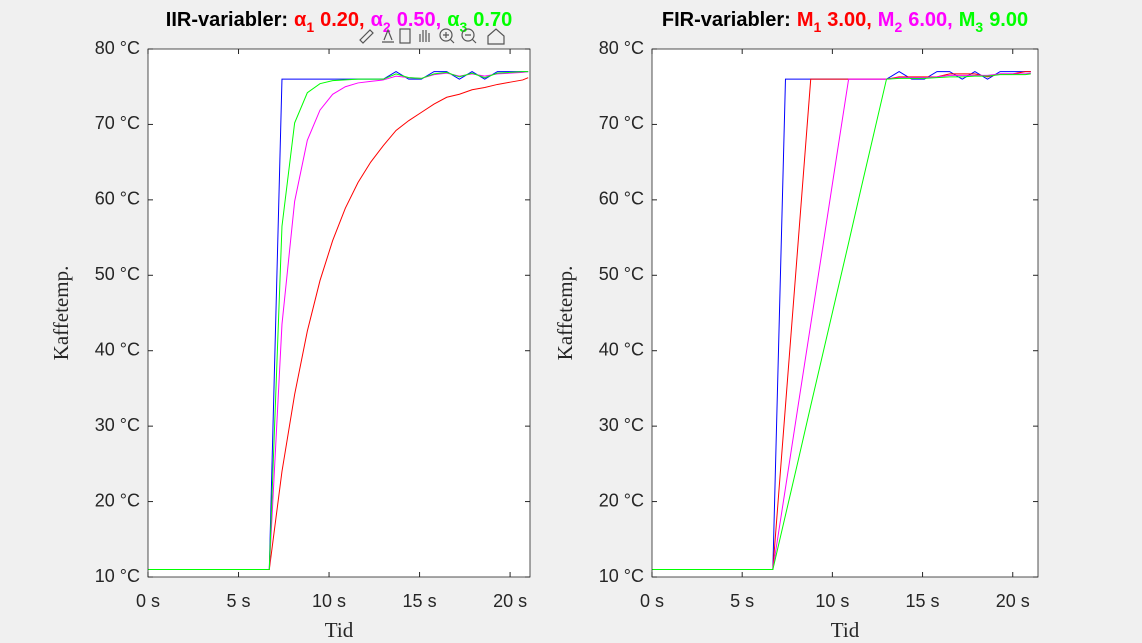 The height and width of the screenshot is (643, 1142). Describe the element at coordinates (726, 20) in the screenshot. I see `title-text: FIR-variabler:` at that location.